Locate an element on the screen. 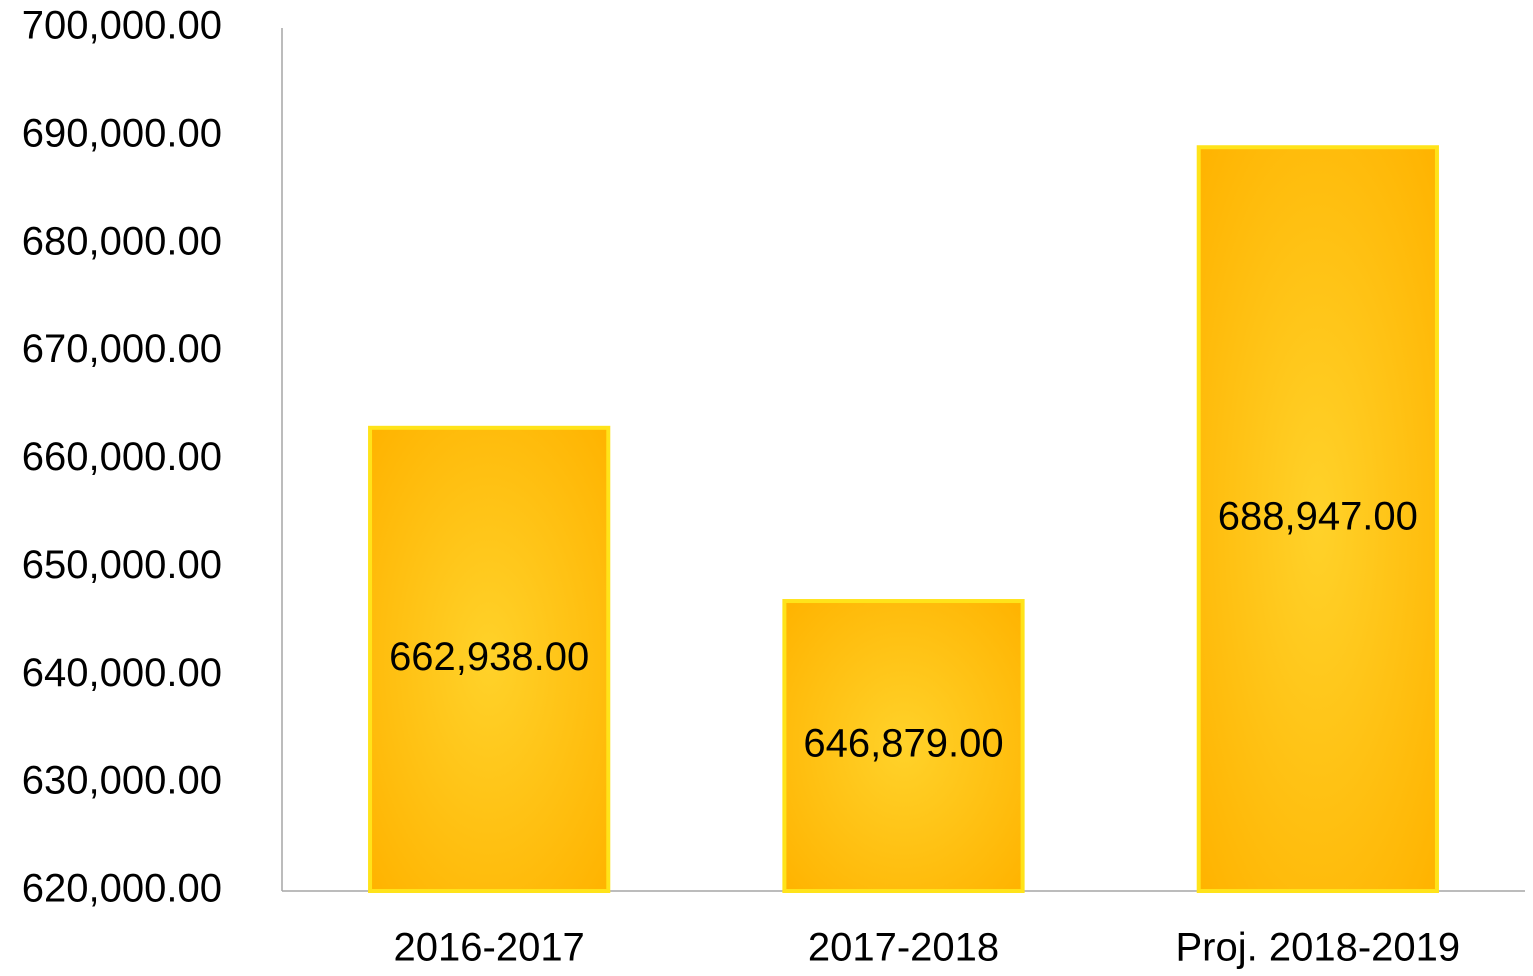 The height and width of the screenshot is (976, 1533). x-tick-label: 2016-2017 is located at coordinates (489, 948).